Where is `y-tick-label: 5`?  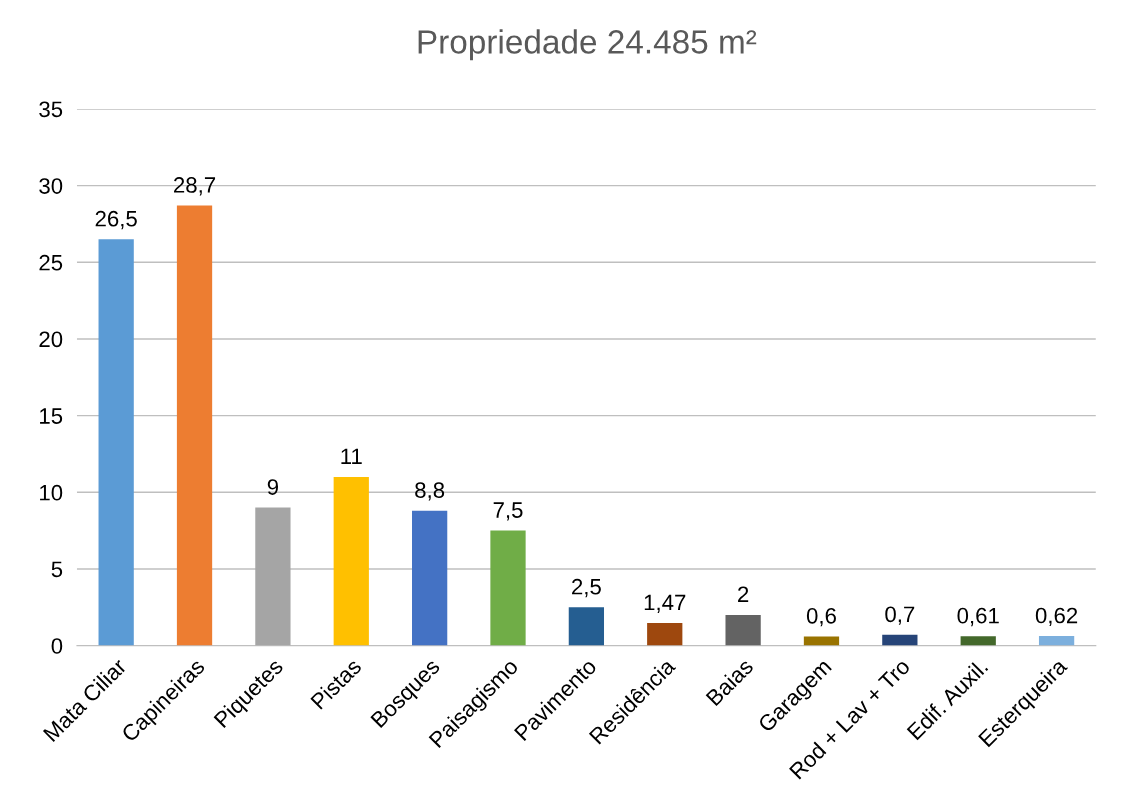
y-tick-label: 5 is located at coordinates (57, 569).